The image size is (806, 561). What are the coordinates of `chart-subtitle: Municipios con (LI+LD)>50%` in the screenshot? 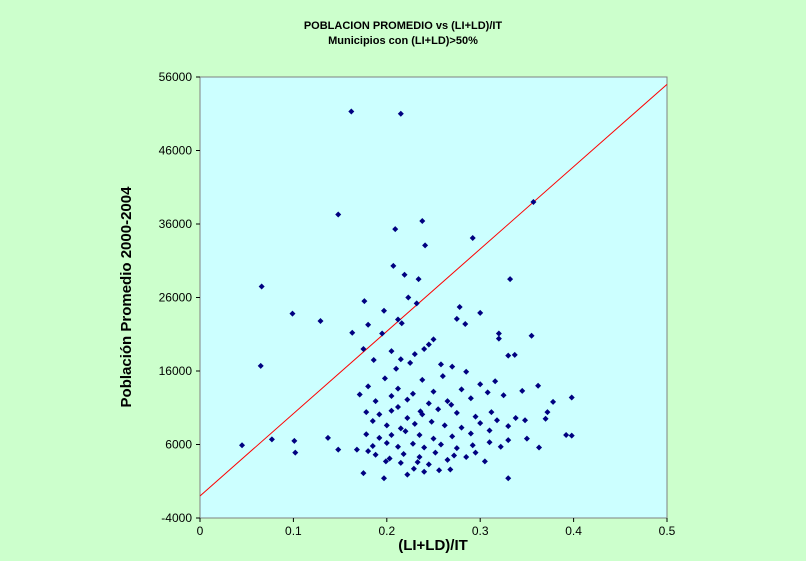 It's located at (403, 41).